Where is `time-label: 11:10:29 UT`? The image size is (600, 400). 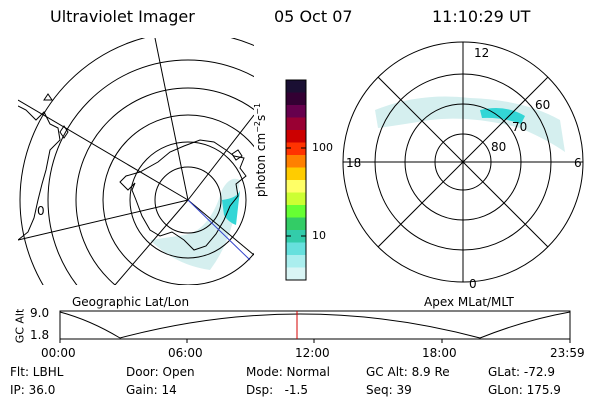 time-label: 11:10:29 UT is located at coordinates (481, 16).